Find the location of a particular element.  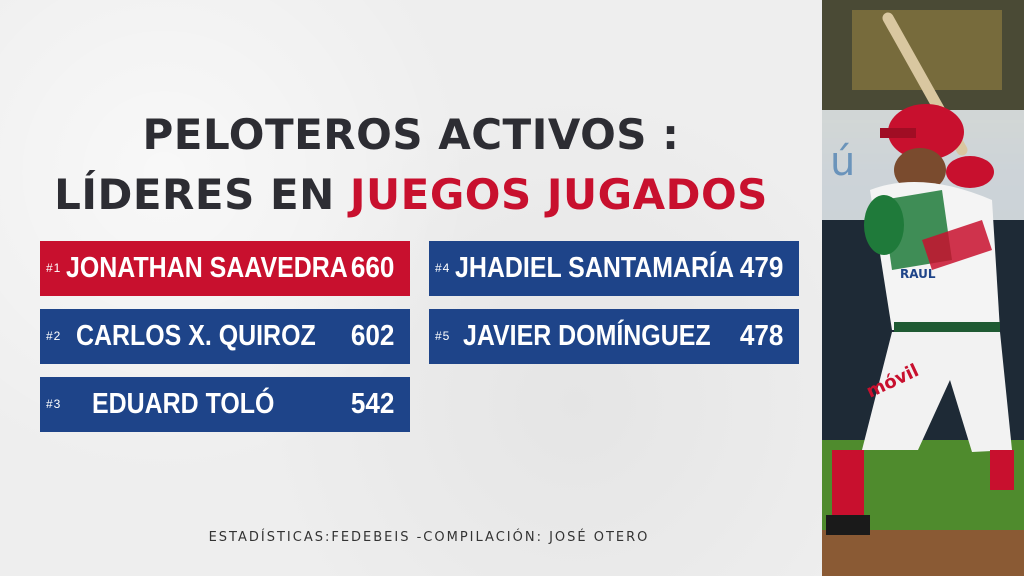

leader-games: 479 is located at coordinates (761, 268).